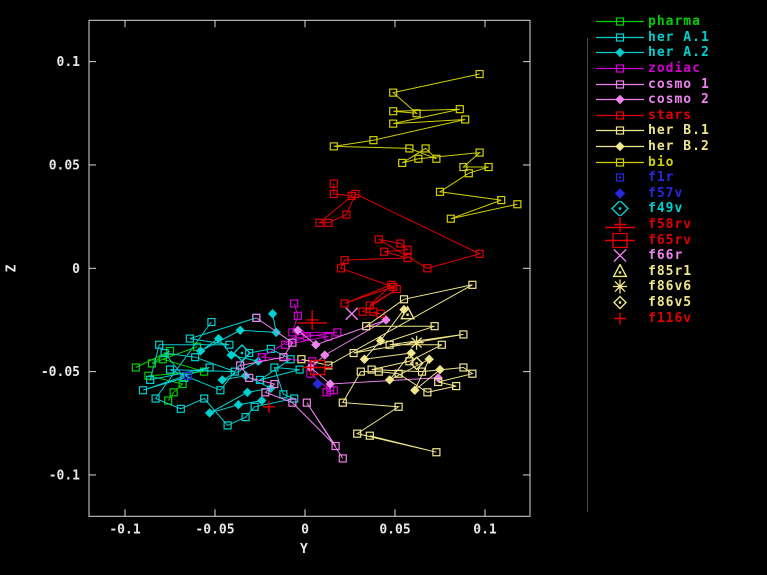  I want to click on legend-sample-diamond-dot-large, so click(620, 209).